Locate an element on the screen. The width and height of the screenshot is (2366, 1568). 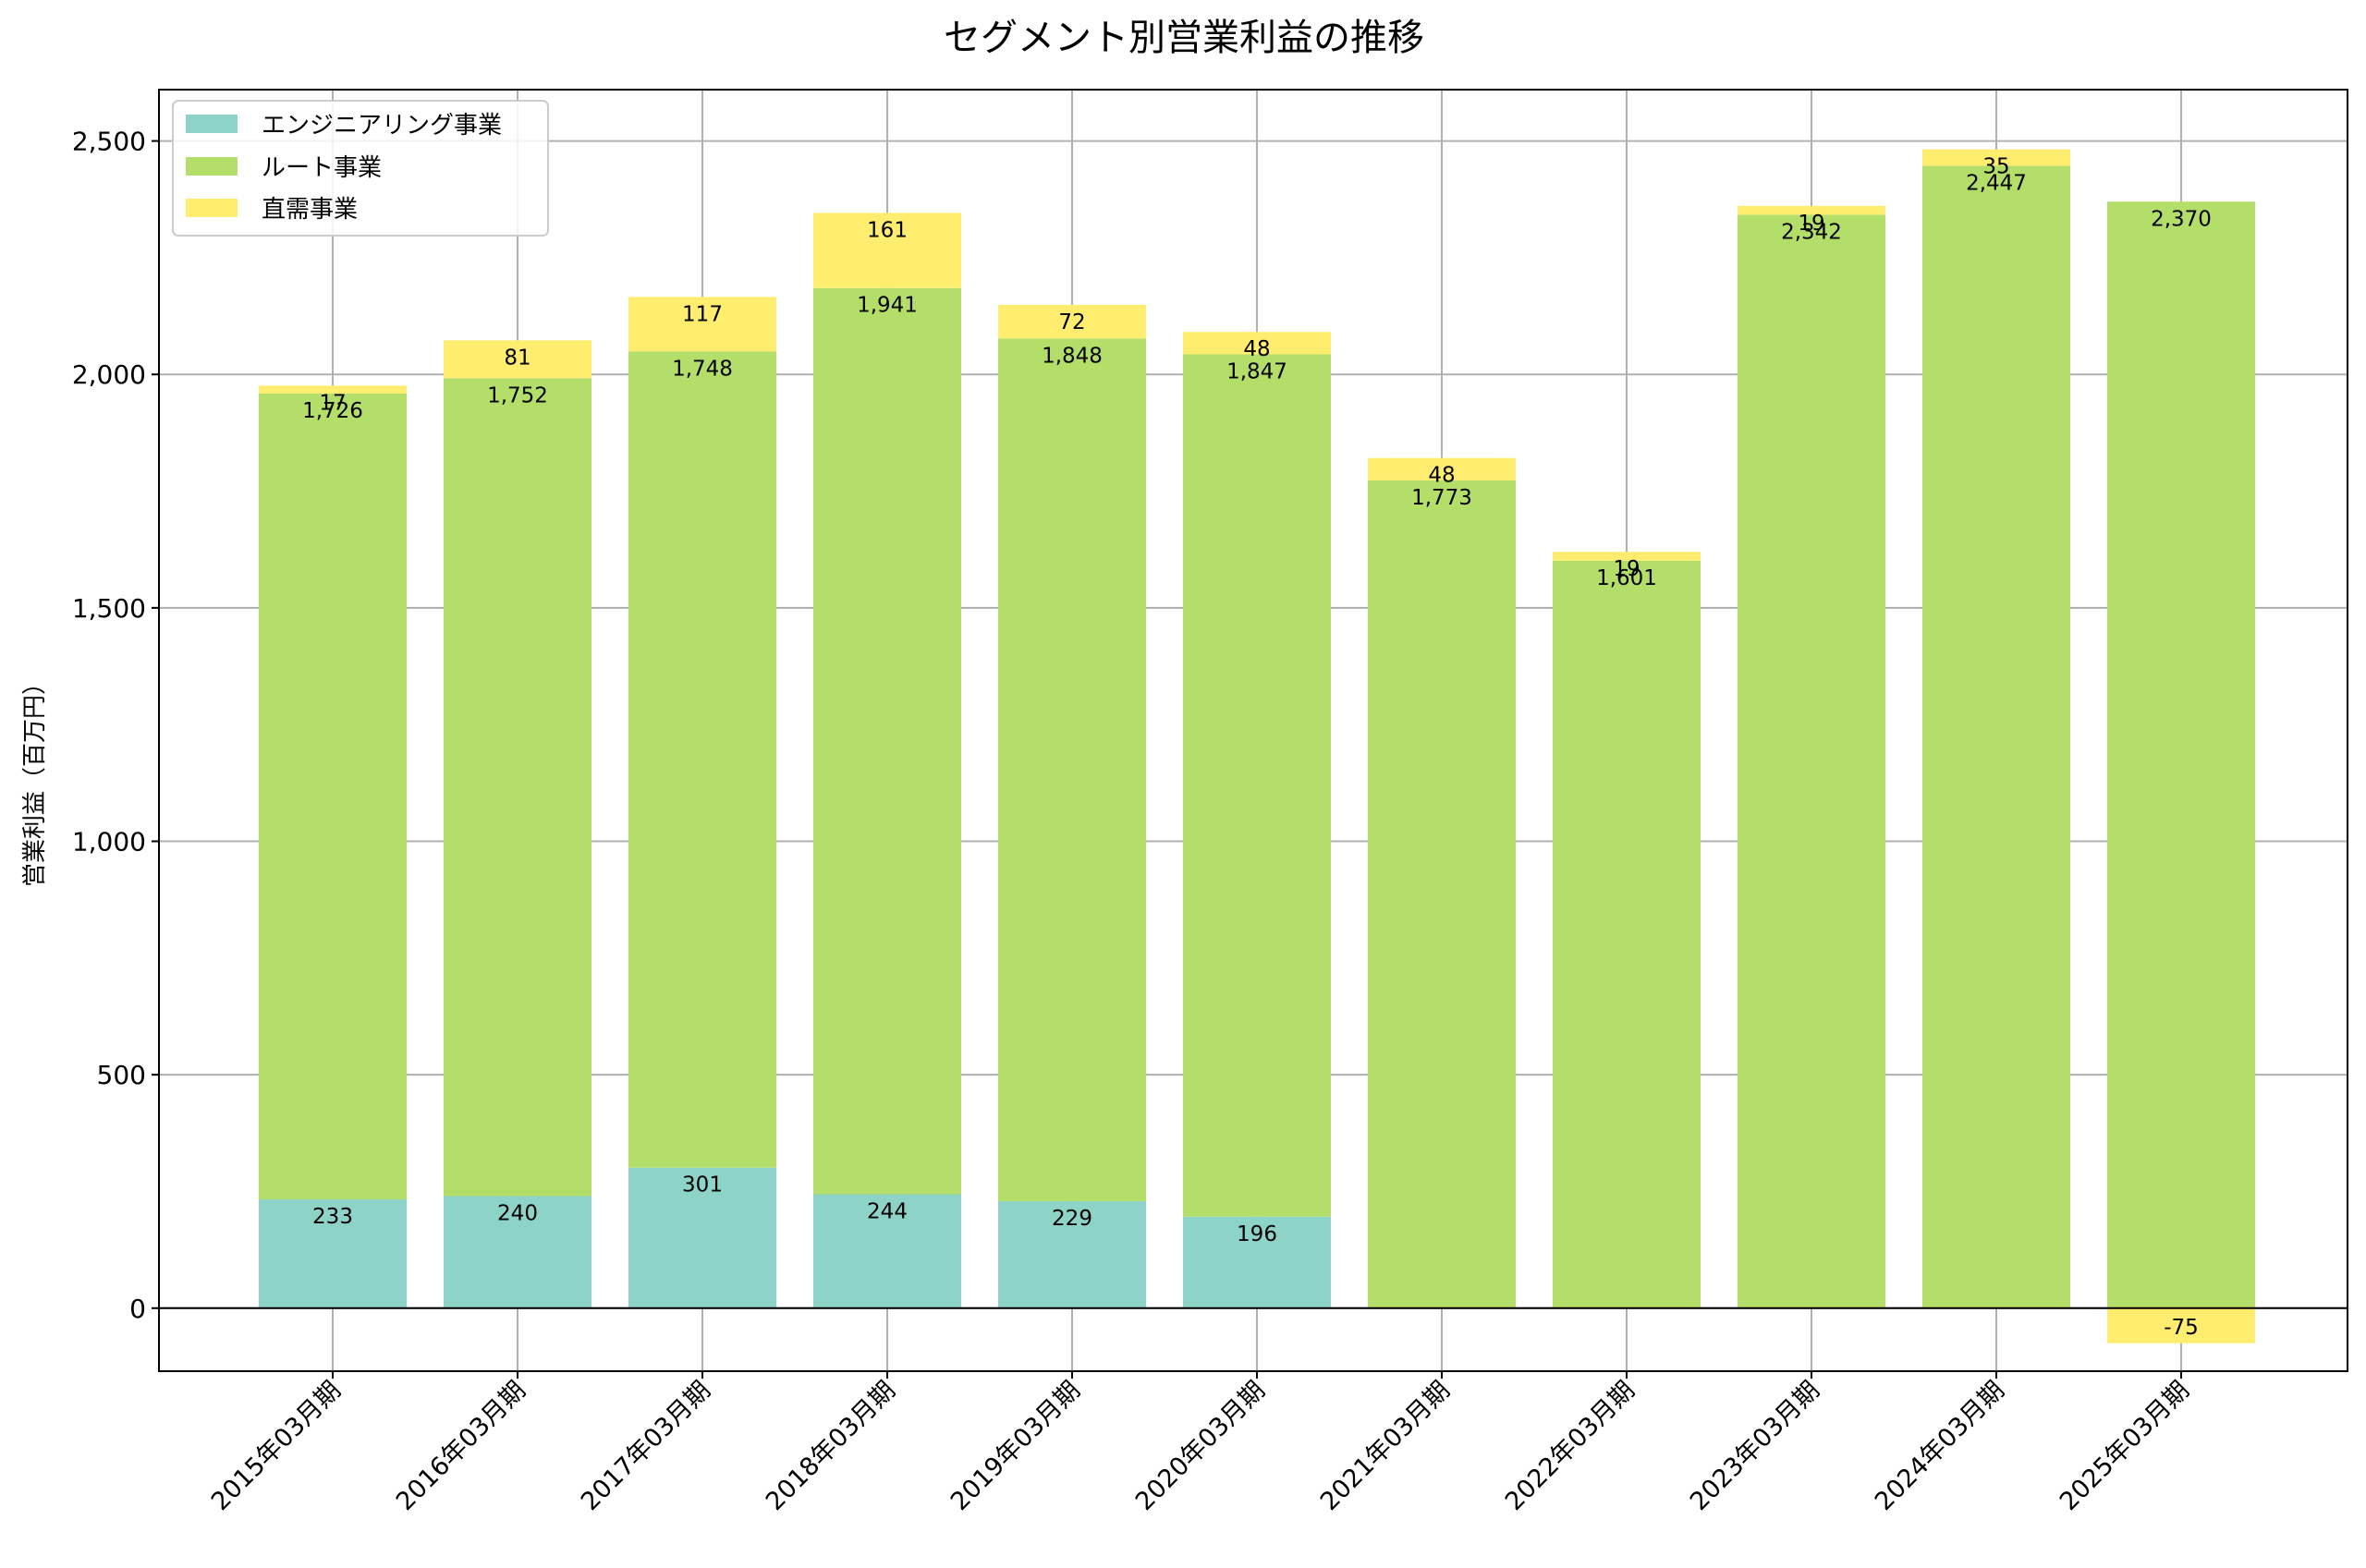
bar-label-engineering: 301 is located at coordinates (702, 1185).